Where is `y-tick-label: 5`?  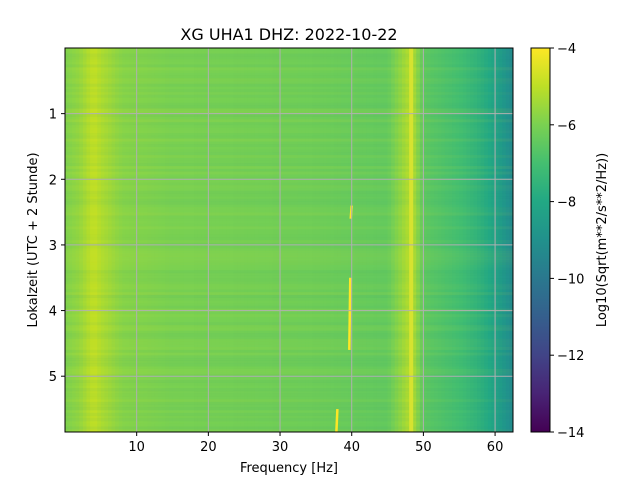
y-tick-label: 5 is located at coordinates (53, 377).